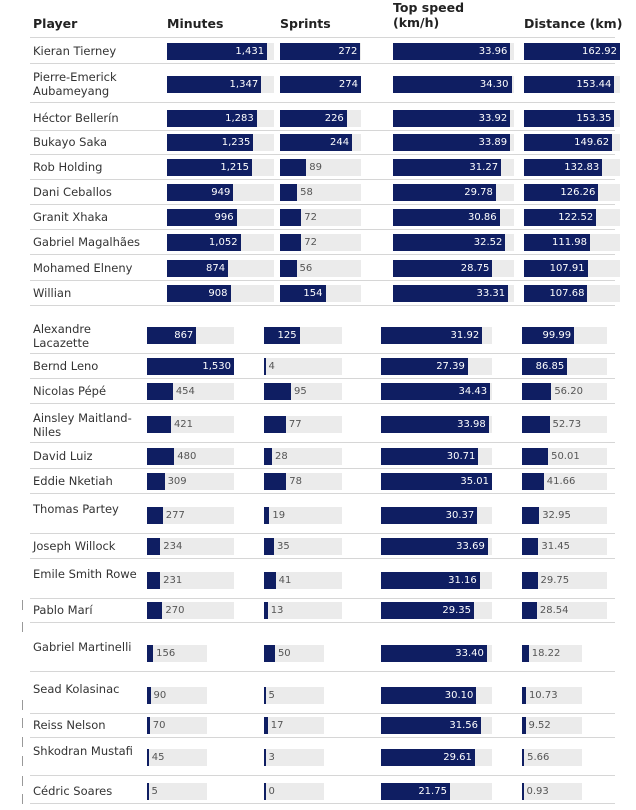 The width and height of the screenshot is (636, 810). Describe the element at coordinates (340, 142) in the screenshot. I see `value-sprints: 244` at that location.